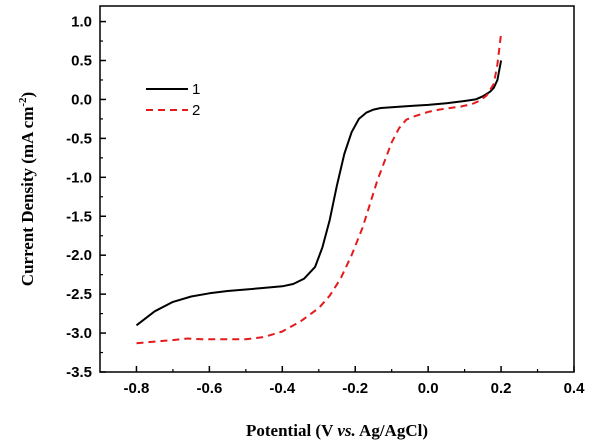  Describe the element at coordinates (27, 189) in the screenshot. I see `y-axis-title: Current Density (mA cm-2)` at that location.